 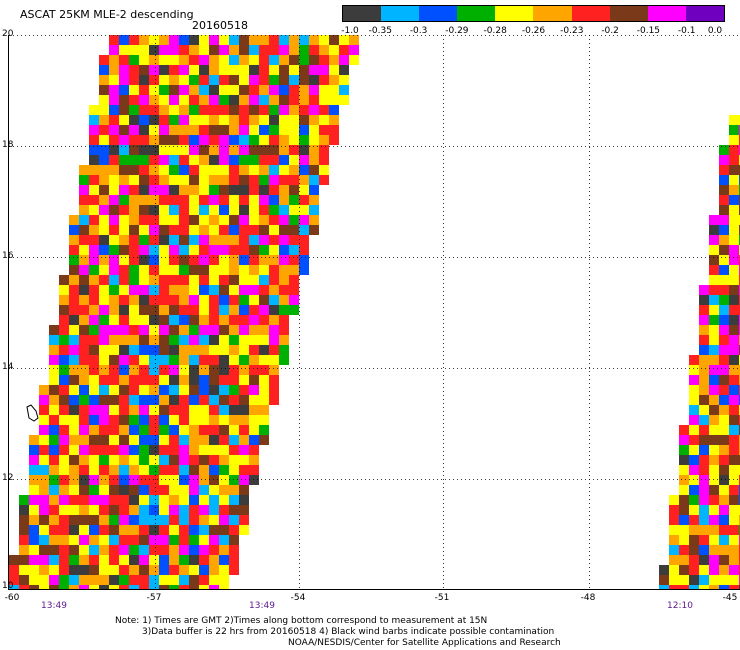 What do you see at coordinates (8, 478) in the screenshot?
I see `lat-label: 12` at bounding box center [8, 478].